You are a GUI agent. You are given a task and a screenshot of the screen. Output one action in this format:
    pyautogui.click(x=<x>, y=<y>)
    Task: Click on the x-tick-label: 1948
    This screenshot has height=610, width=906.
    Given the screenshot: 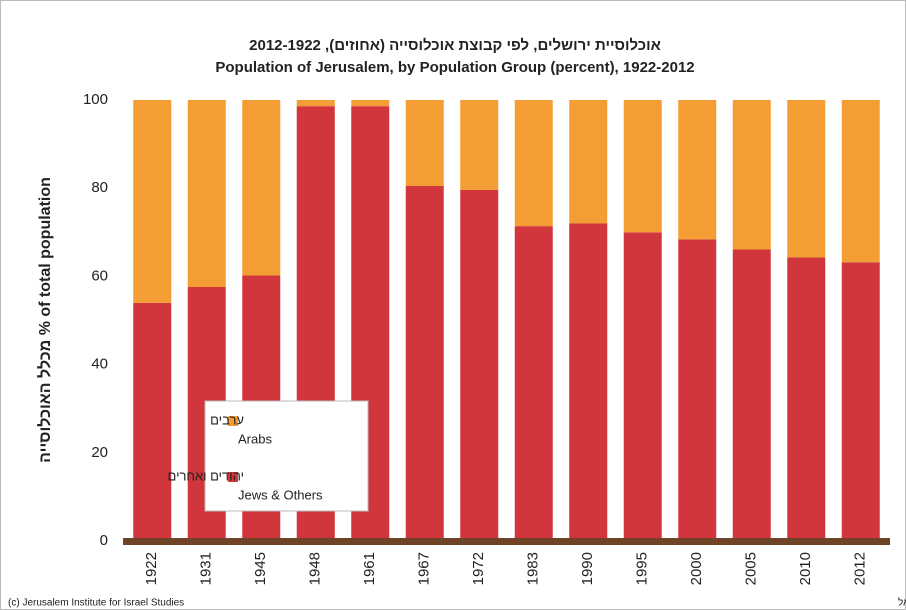 What is the action you would take?
    pyautogui.click(x=315, y=568)
    